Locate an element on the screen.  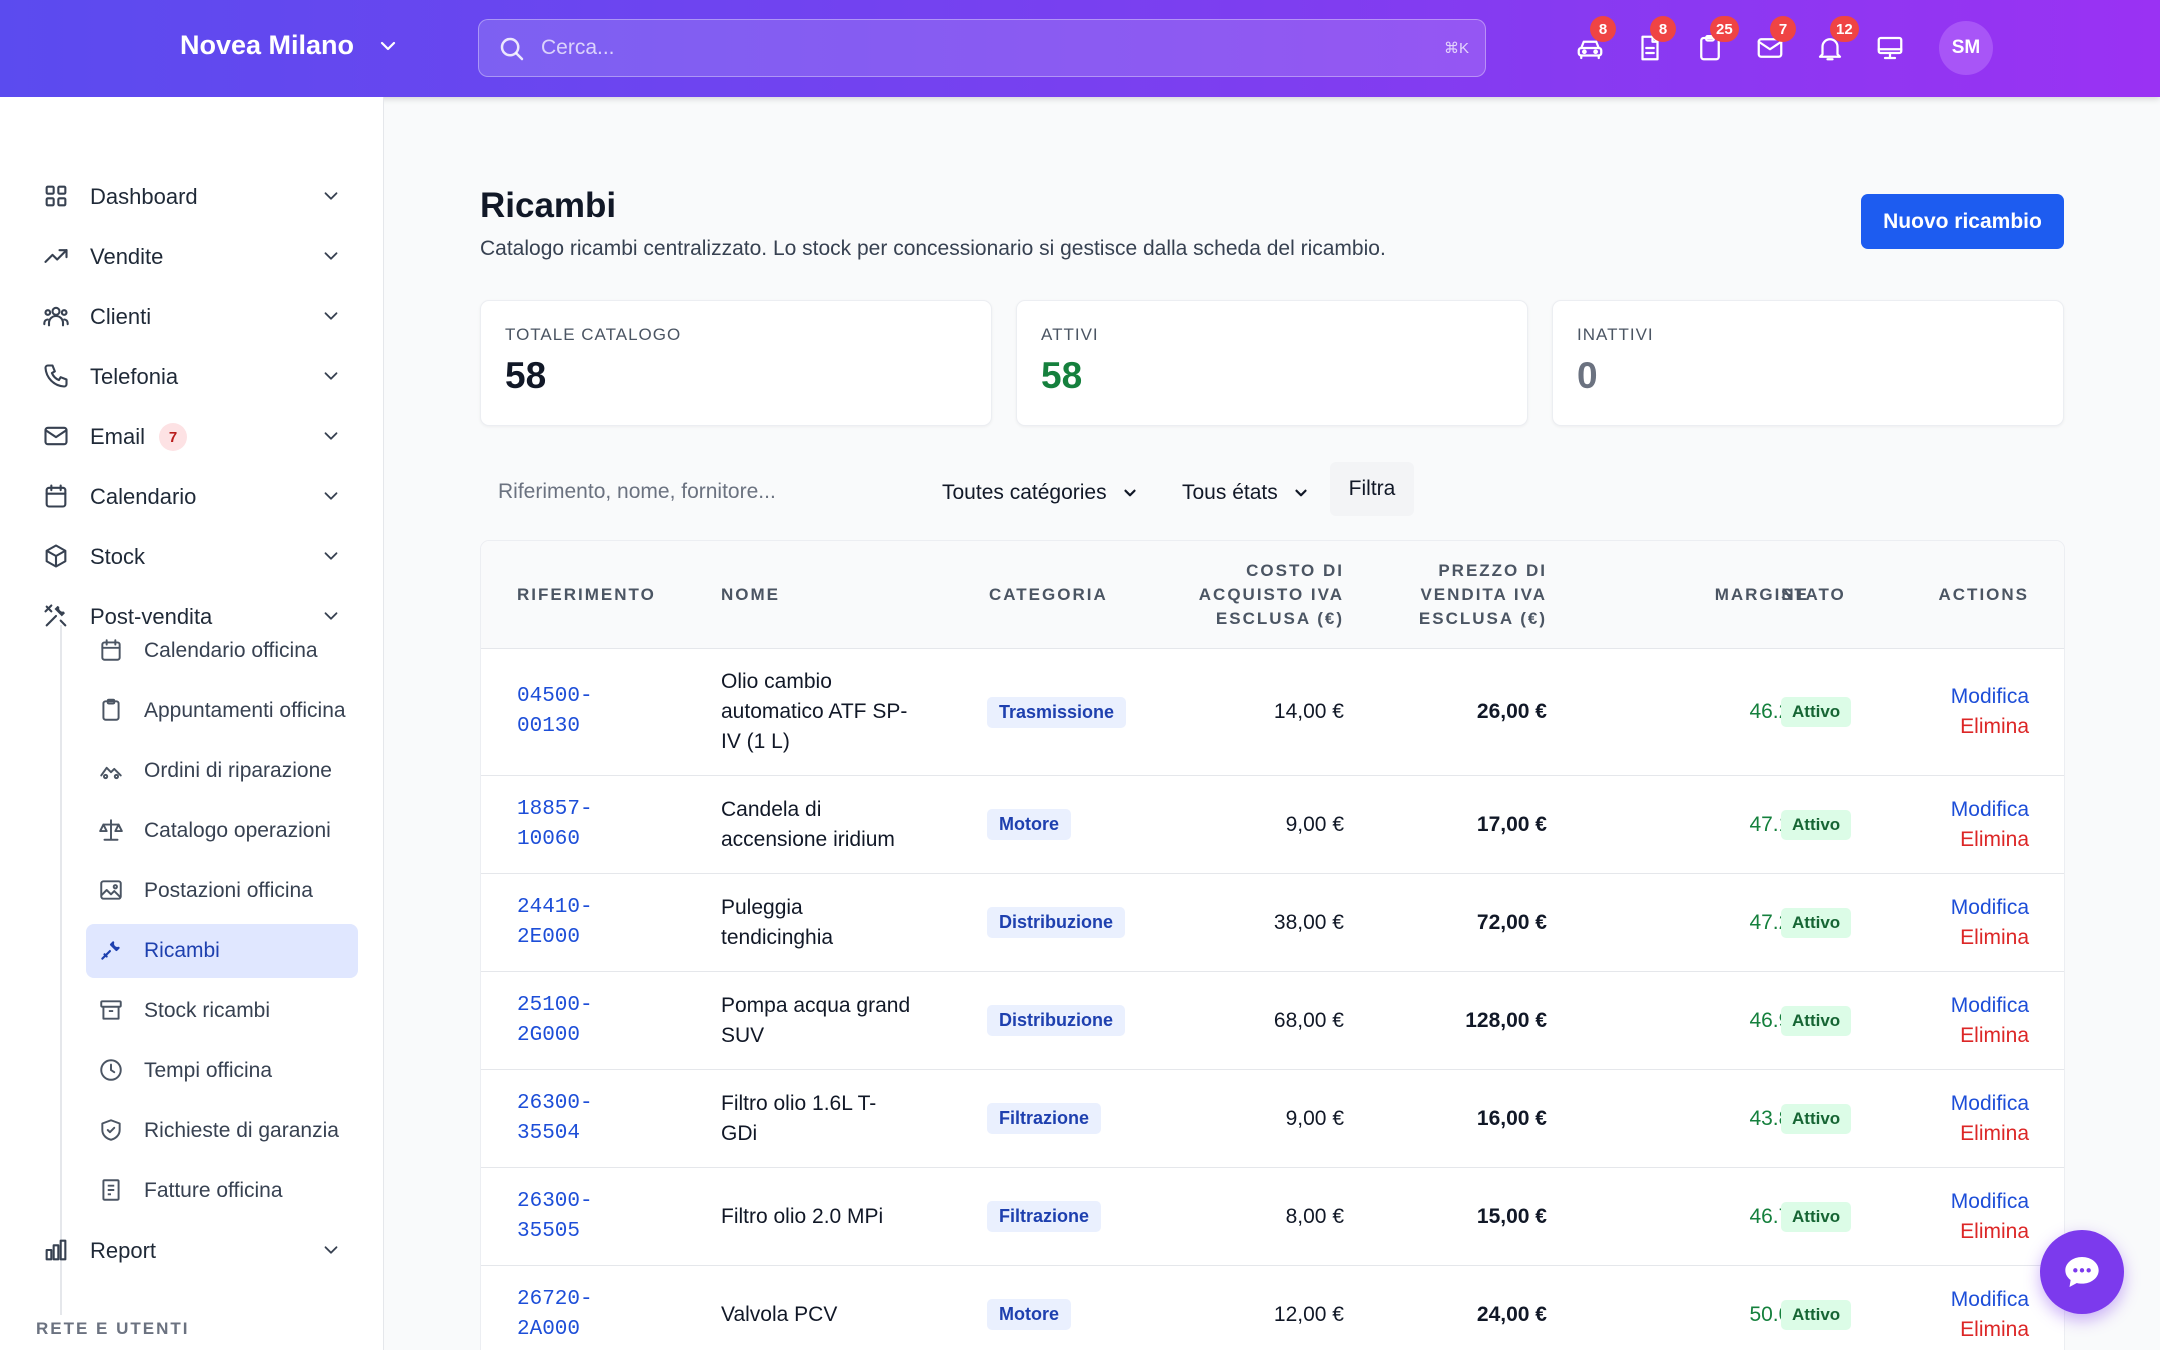
cell-margin: 46.9% is located at coordinates (1779, 1020).